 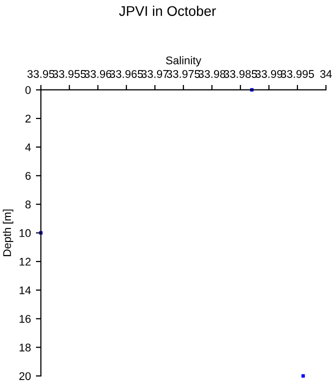 What do you see at coordinates (297, 74) in the screenshot?
I see `x-tick-label: 33.995` at bounding box center [297, 74].